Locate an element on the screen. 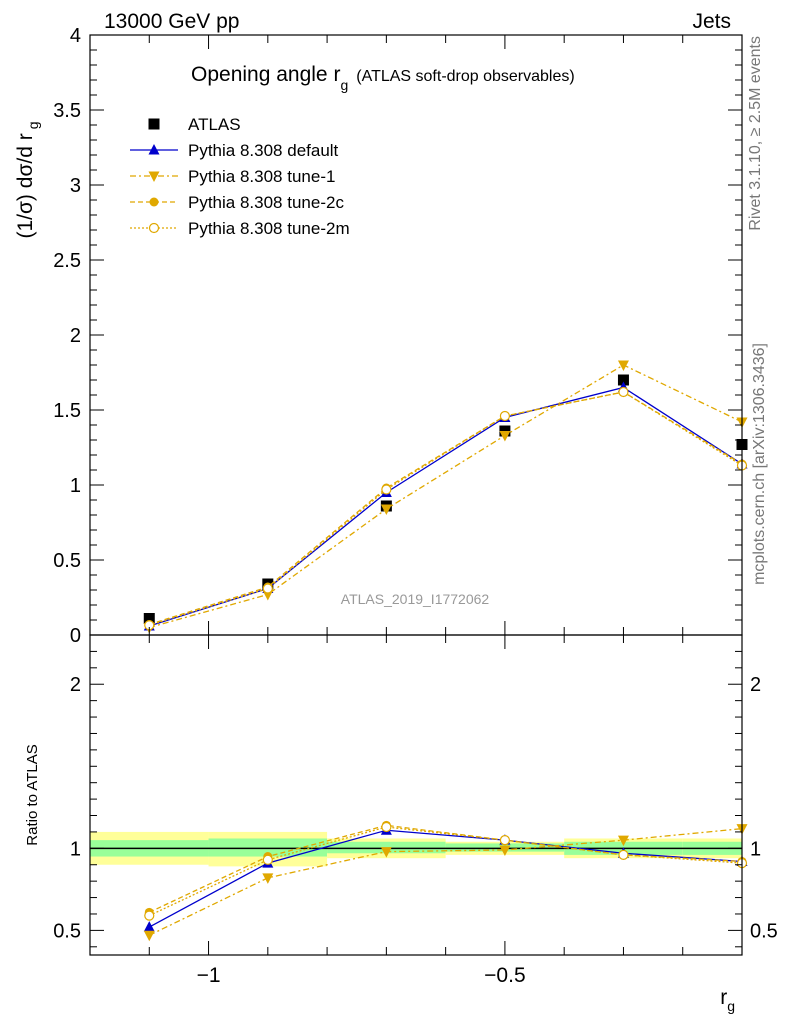 This screenshot has width=786, height=1024. main-y-tick-label: 1 is located at coordinates (75, 486).